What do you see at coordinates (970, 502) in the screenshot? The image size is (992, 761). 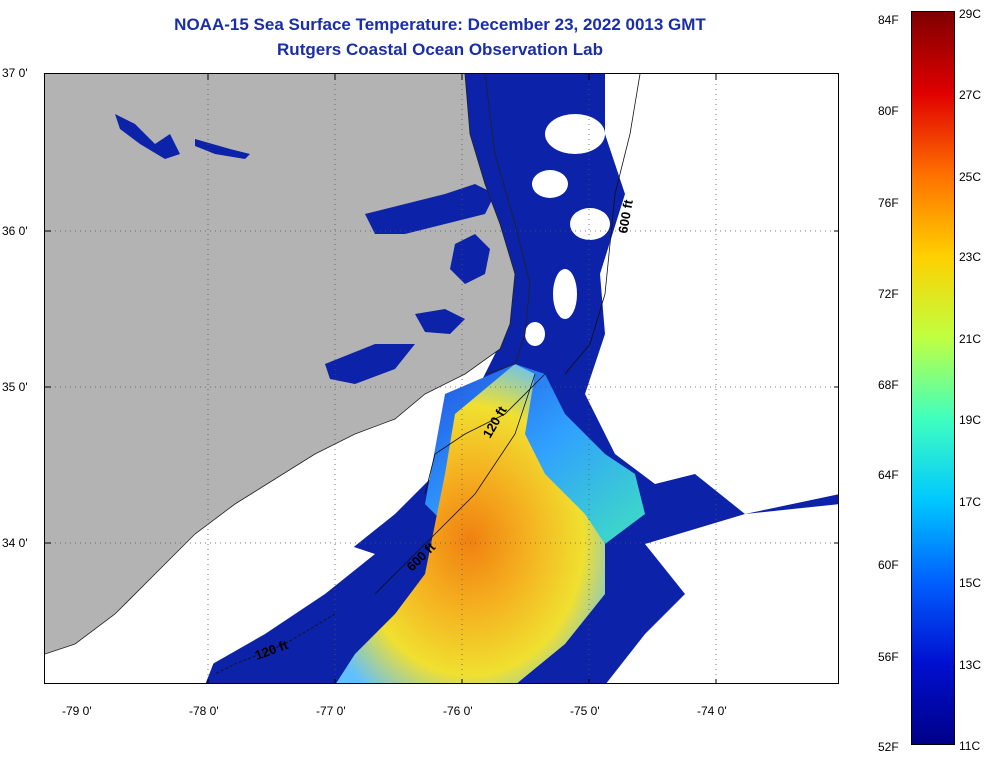 I see `cb-c-17: 17C` at bounding box center [970, 502].